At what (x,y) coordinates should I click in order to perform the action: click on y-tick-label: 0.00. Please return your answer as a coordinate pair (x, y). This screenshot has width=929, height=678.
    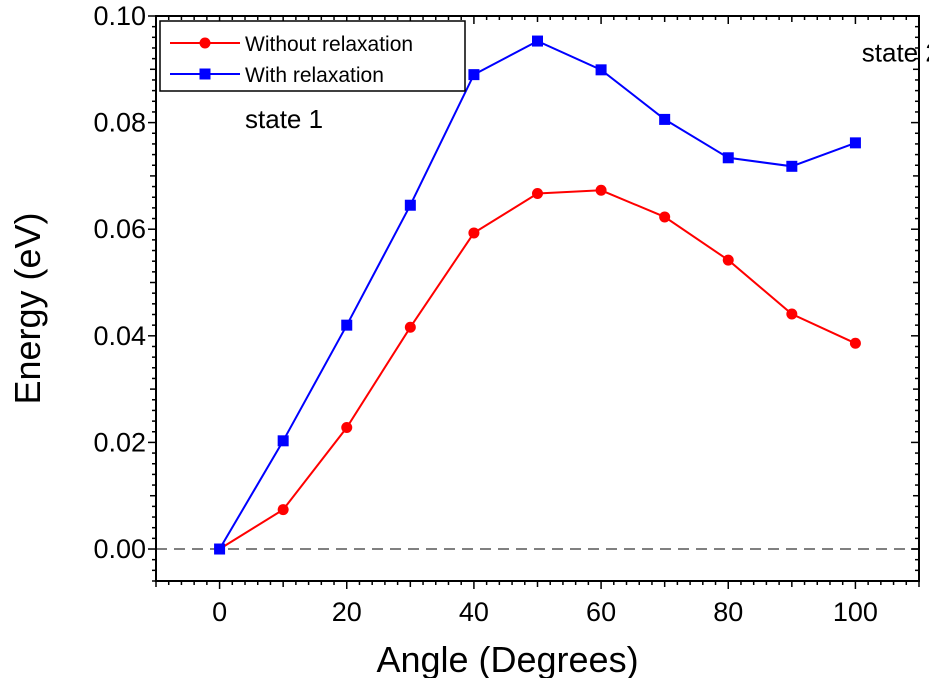
    Looking at the image, I should click on (119, 549).